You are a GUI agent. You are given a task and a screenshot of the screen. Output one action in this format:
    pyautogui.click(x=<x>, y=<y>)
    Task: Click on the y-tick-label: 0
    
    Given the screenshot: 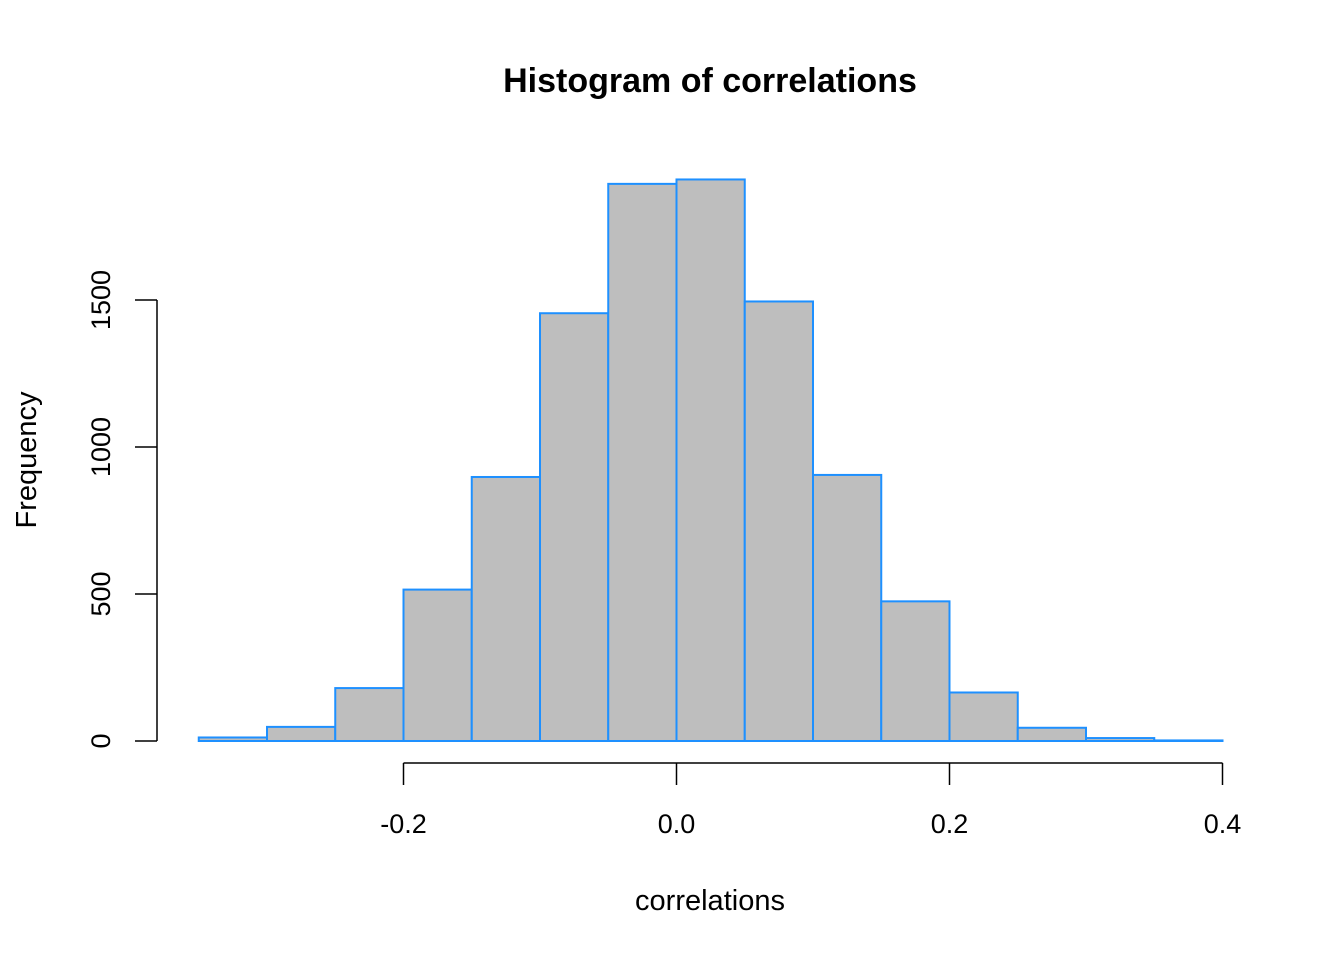 What is the action you would take?
    pyautogui.click(x=101, y=740)
    